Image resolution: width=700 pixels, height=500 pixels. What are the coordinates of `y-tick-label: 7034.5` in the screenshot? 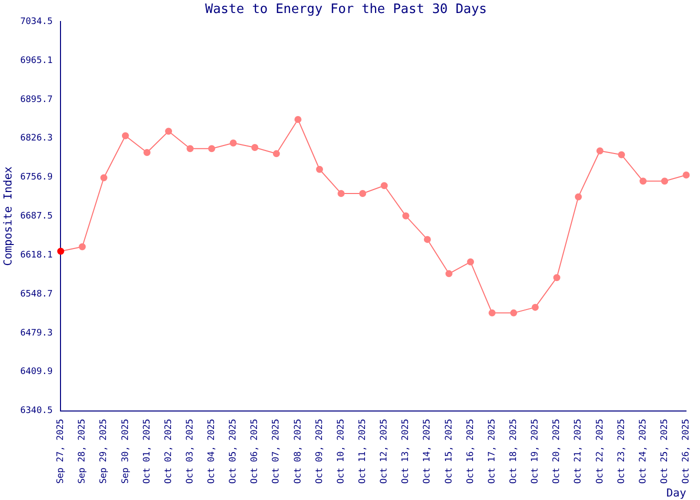 It's located at (36, 21).